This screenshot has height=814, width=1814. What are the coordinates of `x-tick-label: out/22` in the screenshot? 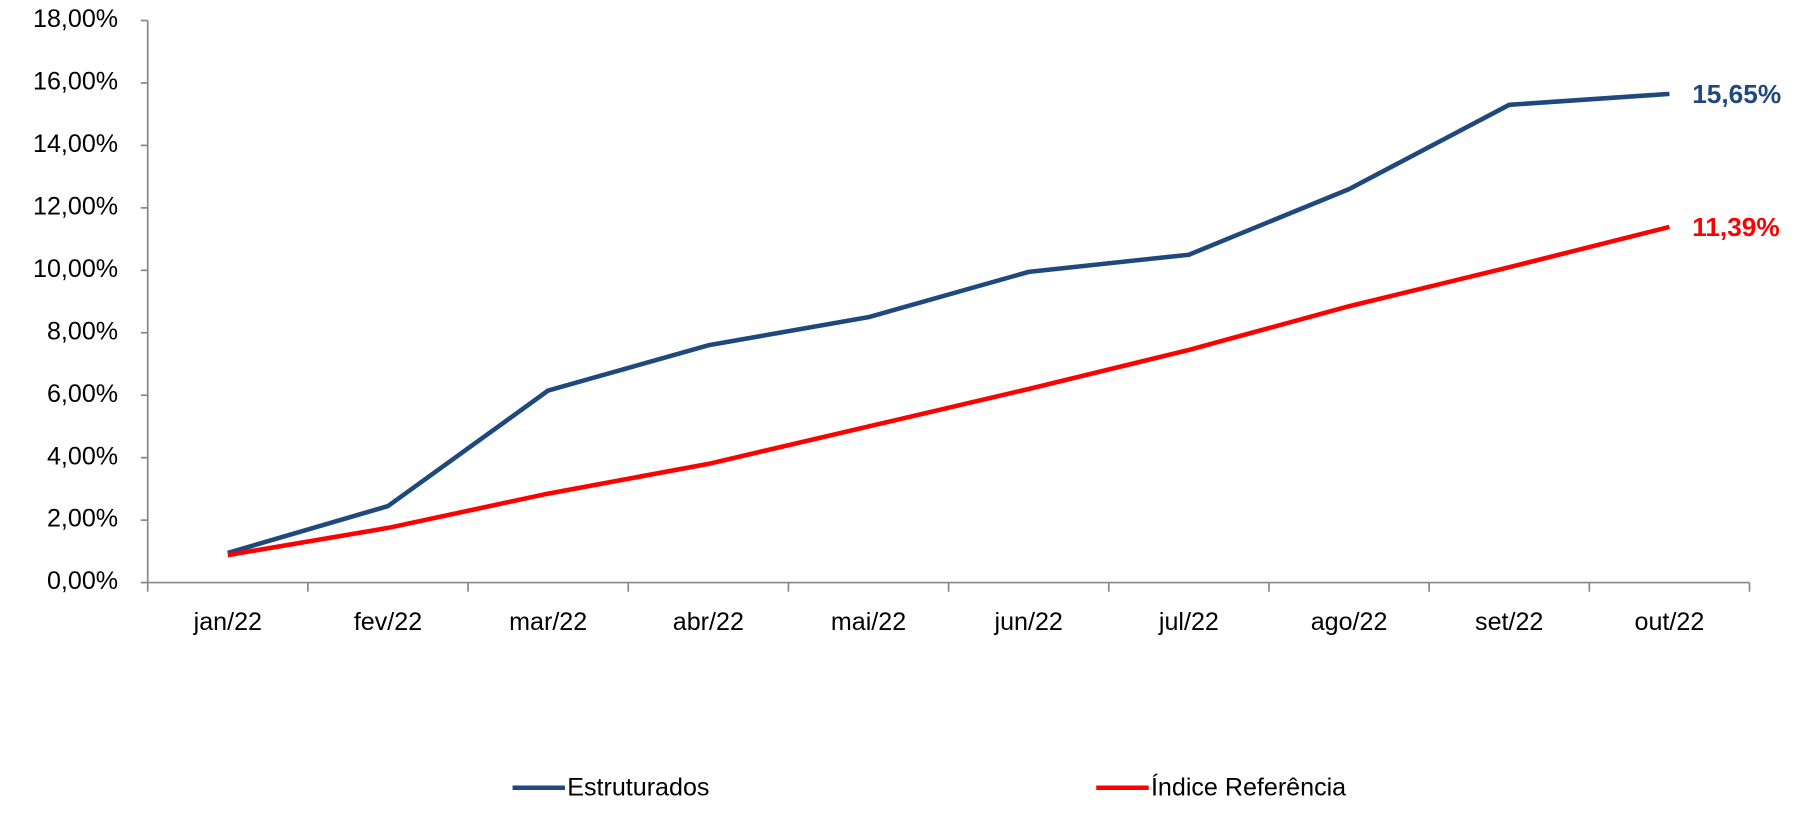 It's located at (1670, 622).